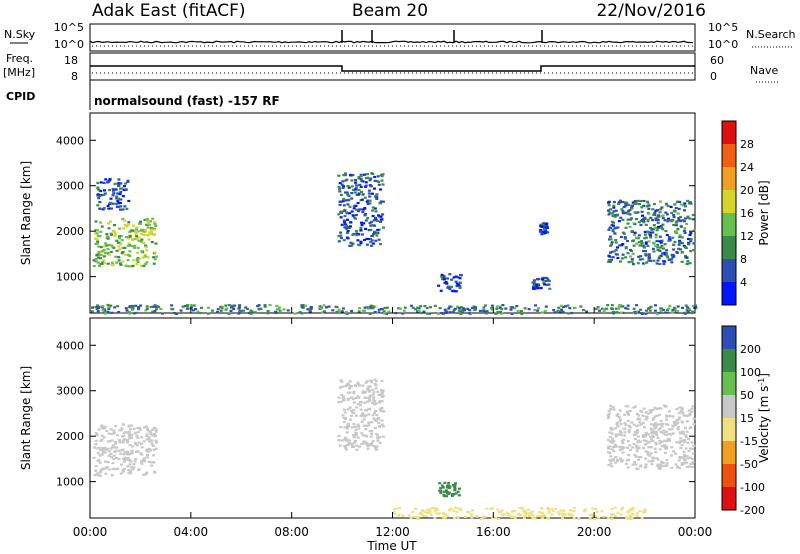 This screenshot has height=554, width=800. Describe the element at coordinates (20, 34) in the screenshot. I see `nsky-label: N.Sky` at that location.